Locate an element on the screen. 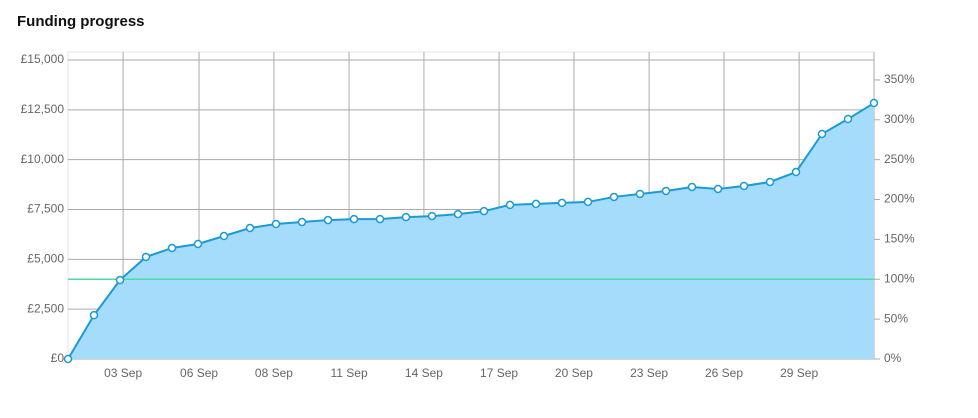 Image resolution: width=978 pixels, height=418 pixels. x-tick-label: 29 Sep is located at coordinates (799, 373).